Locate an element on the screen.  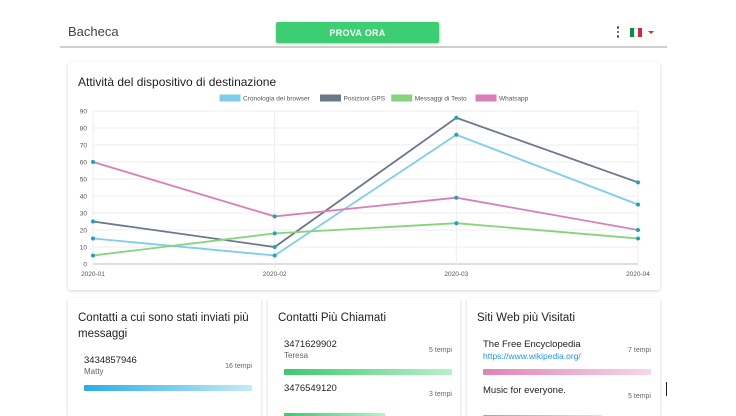
x-tick-label: 2020-02 is located at coordinates (275, 274).